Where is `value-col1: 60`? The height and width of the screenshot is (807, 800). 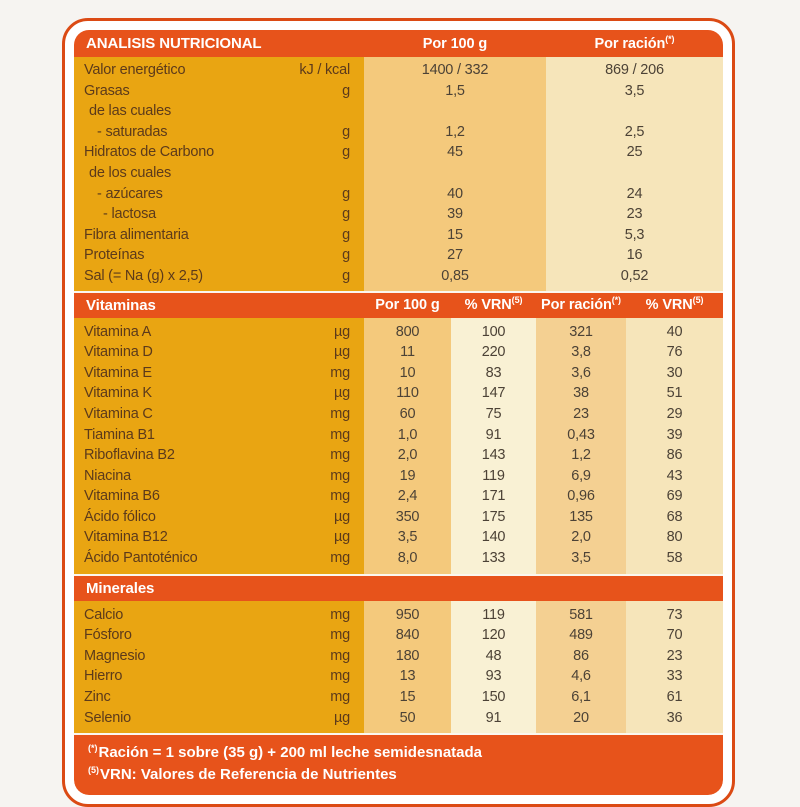
value-col1: 60 is located at coordinates (407, 413).